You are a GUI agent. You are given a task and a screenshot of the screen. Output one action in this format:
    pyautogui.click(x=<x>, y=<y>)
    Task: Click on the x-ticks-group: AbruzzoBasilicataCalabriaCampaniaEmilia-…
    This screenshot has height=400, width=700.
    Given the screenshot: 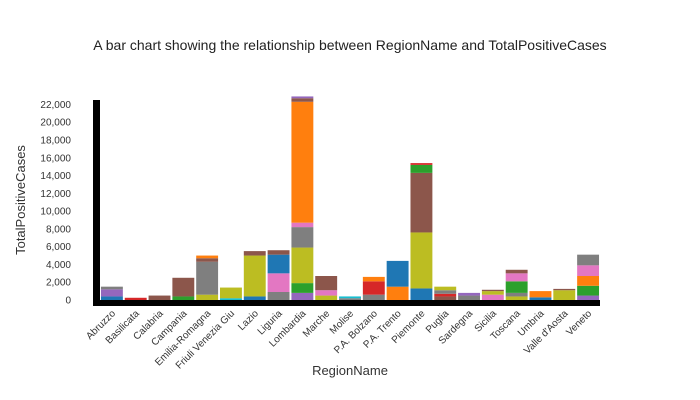 What is the action you would take?
    pyautogui.click(x=339, y=340)
    